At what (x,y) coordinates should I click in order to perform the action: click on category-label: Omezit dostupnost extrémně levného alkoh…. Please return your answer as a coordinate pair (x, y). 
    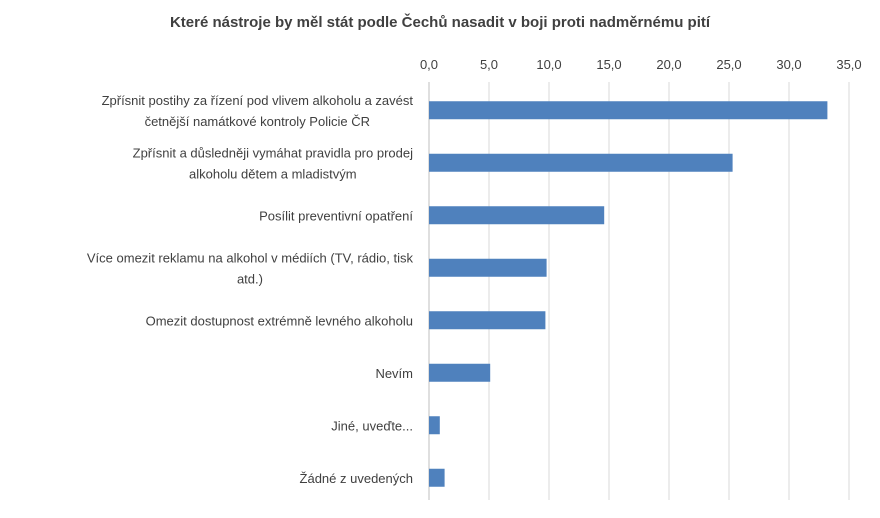
    Looking at the image, I should click on (279, 320).